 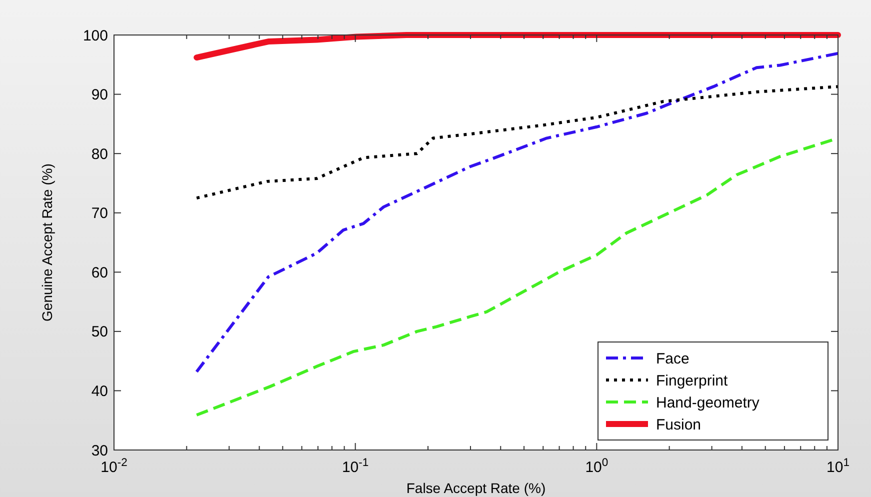 What do you see at coordinates (99, 213) in the screenshot?
I see `y-tick-label: 70` at bounding box center [99, 213].